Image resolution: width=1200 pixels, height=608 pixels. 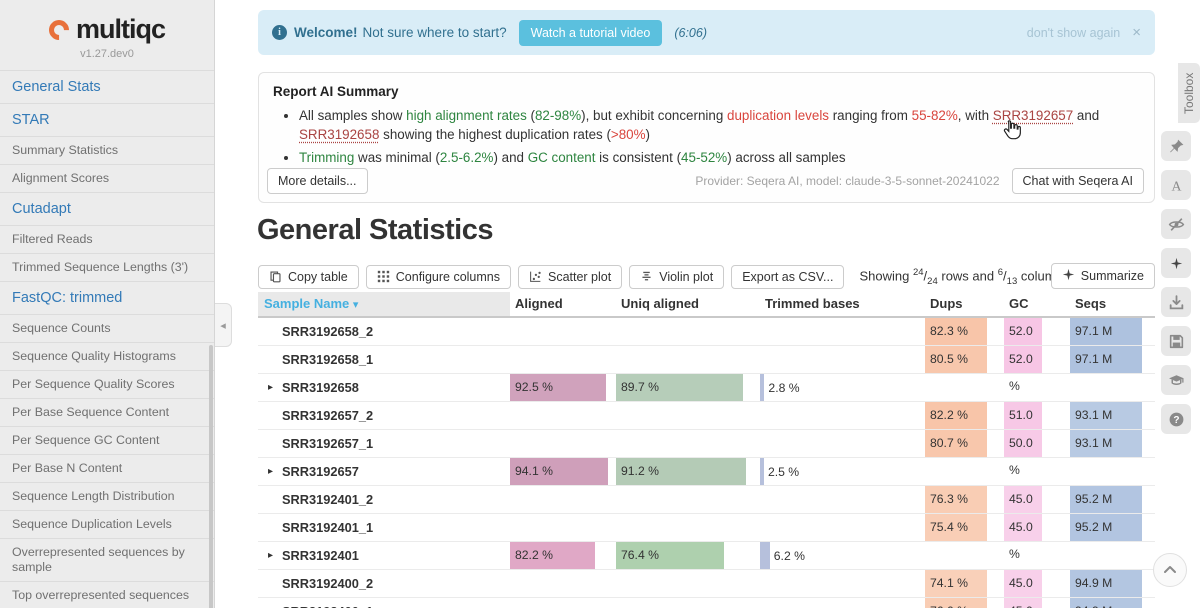 I want to click on sidebar-item-trimmed-sequence-lengths-3-: Trimmed Sequence Lengths (3'), so click(x=107, y=267).